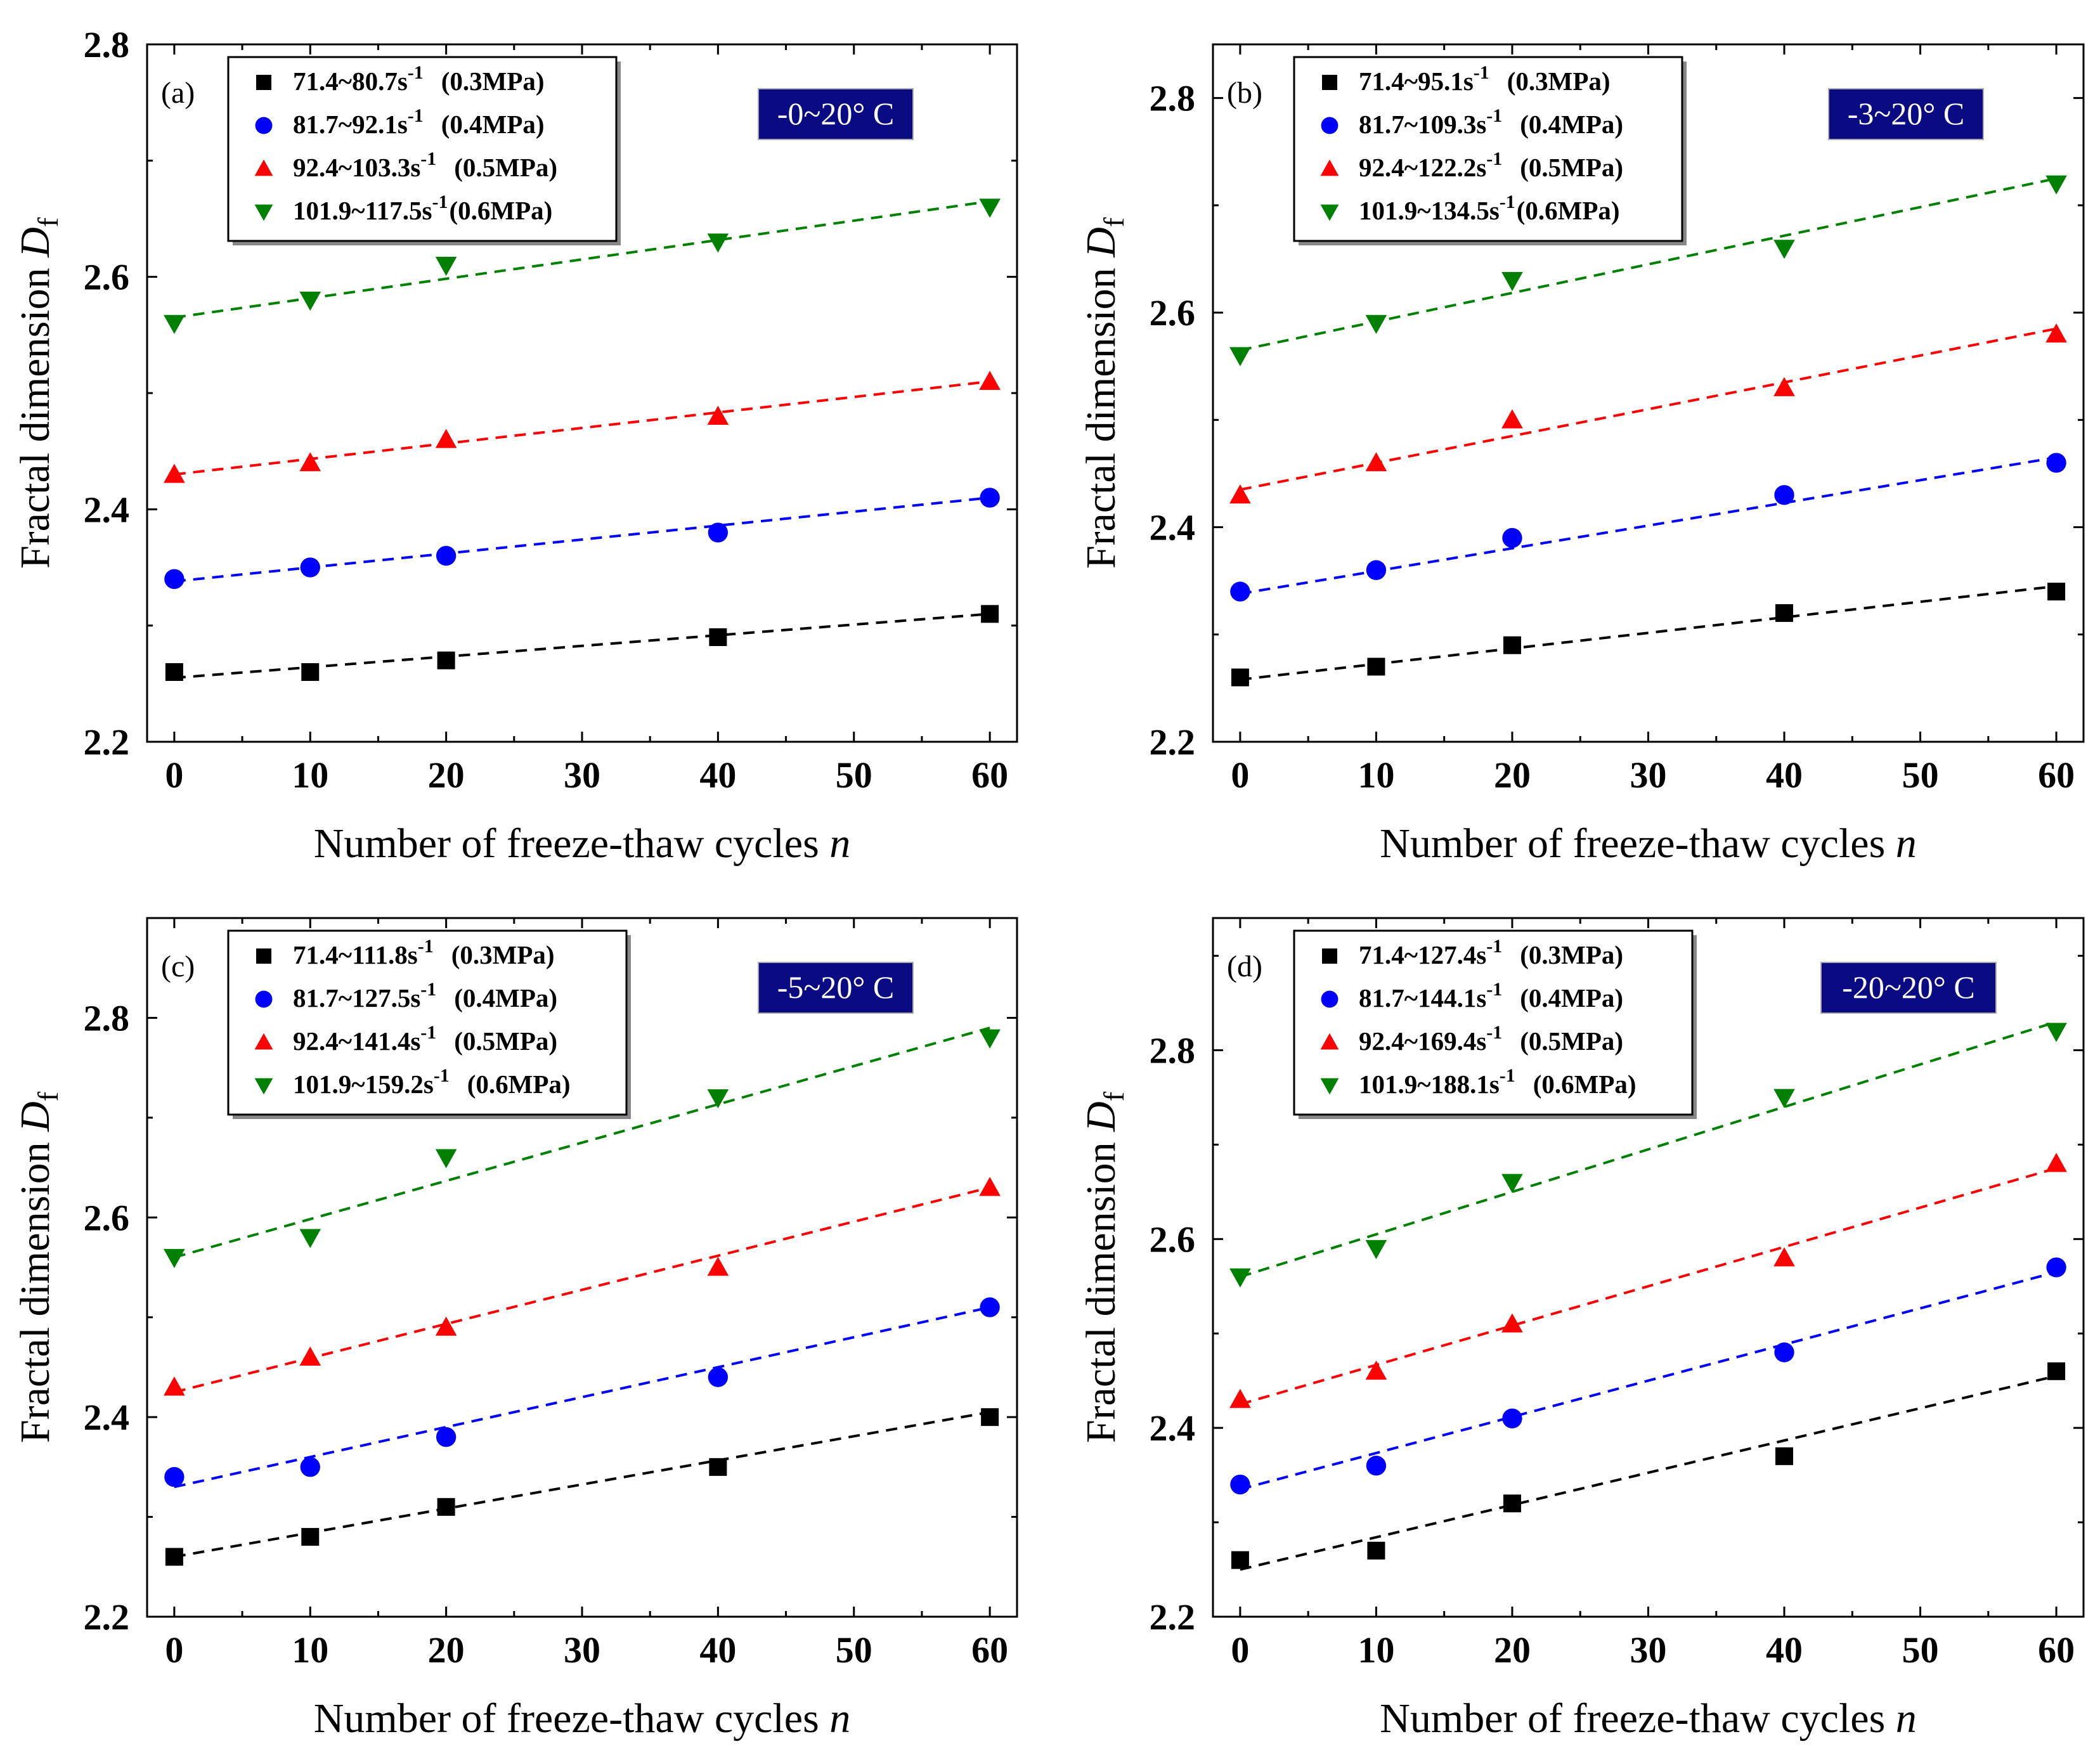 This screenshot has height=1760, width=2100. What do you see at coordinates (1491, 996) in the screenshot?
I see `legend-entry: 81.7~144.1s-1 (0.4MPa)` at bounding box center [1491, 996].